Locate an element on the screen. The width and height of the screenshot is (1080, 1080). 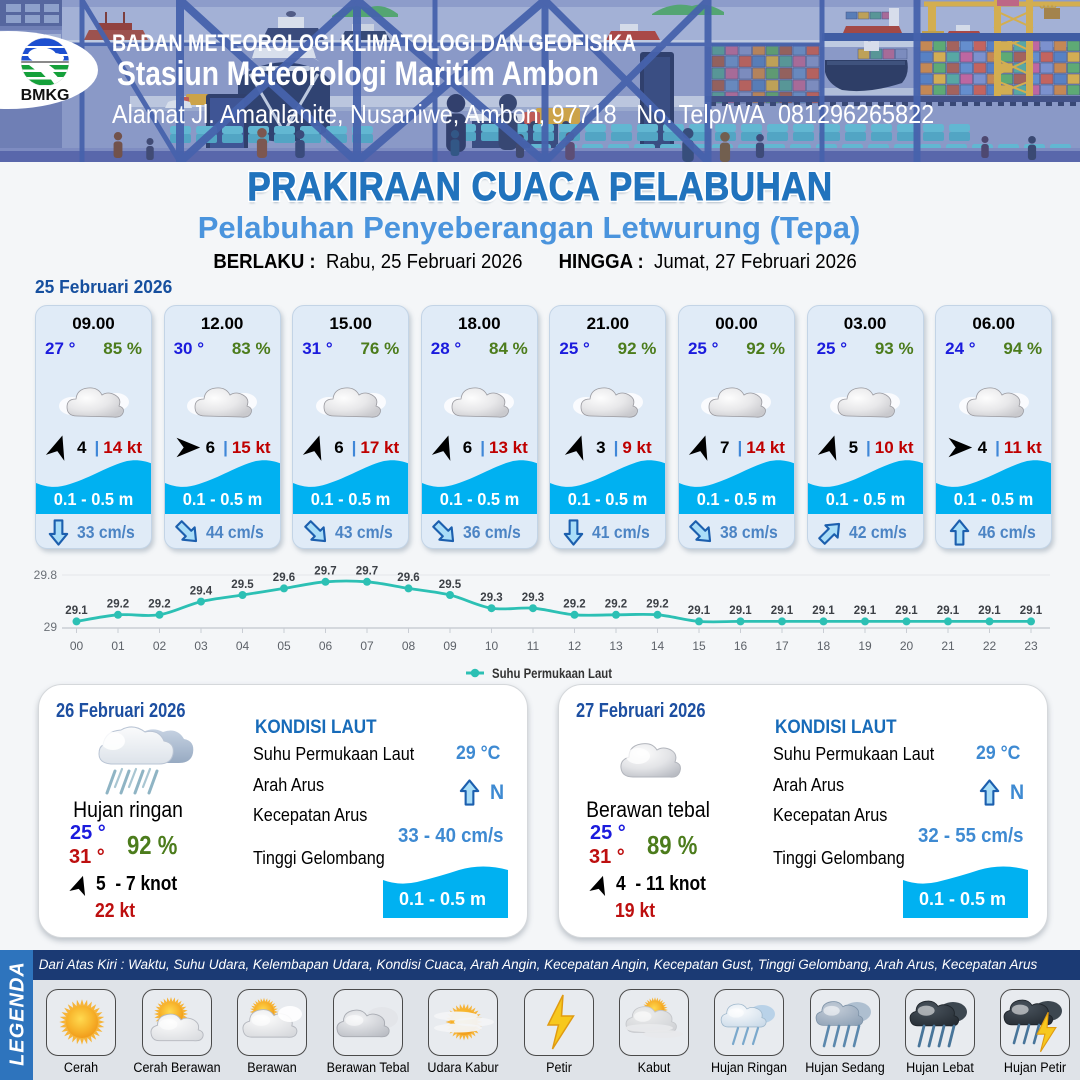
svg-text: 05 is located at coordinates (284, 646).